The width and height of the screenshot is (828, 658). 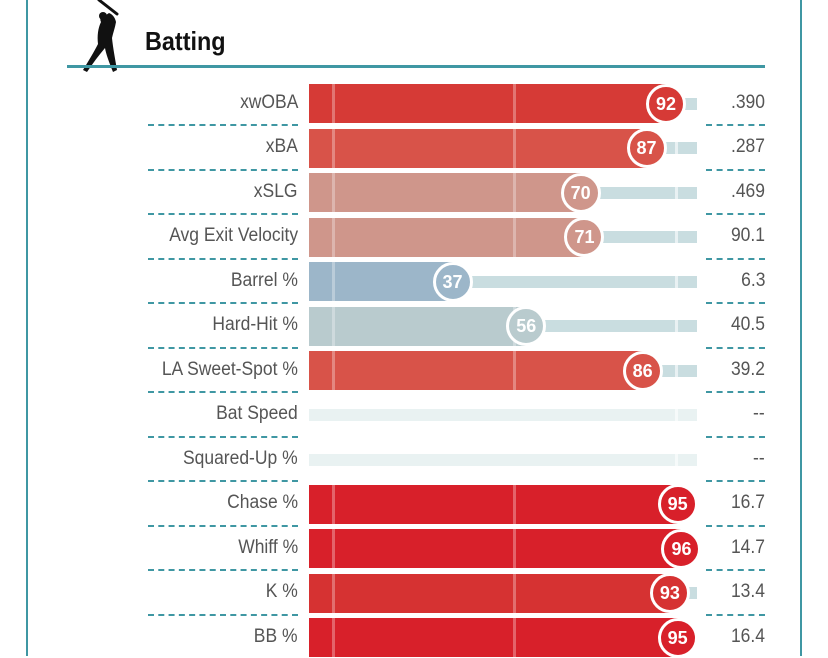 What do you see at coordinates (268, 547) in the screenshot?
I see `metric-label: Whiff %` at bounding box center [268, 547].